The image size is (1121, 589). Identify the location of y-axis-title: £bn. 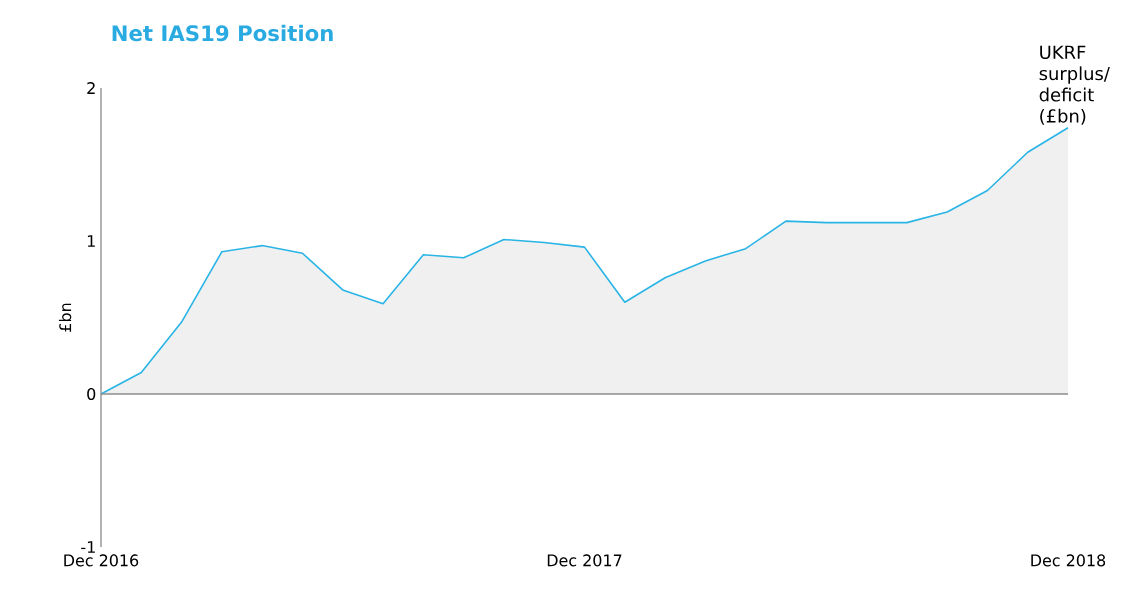
(65, 317).